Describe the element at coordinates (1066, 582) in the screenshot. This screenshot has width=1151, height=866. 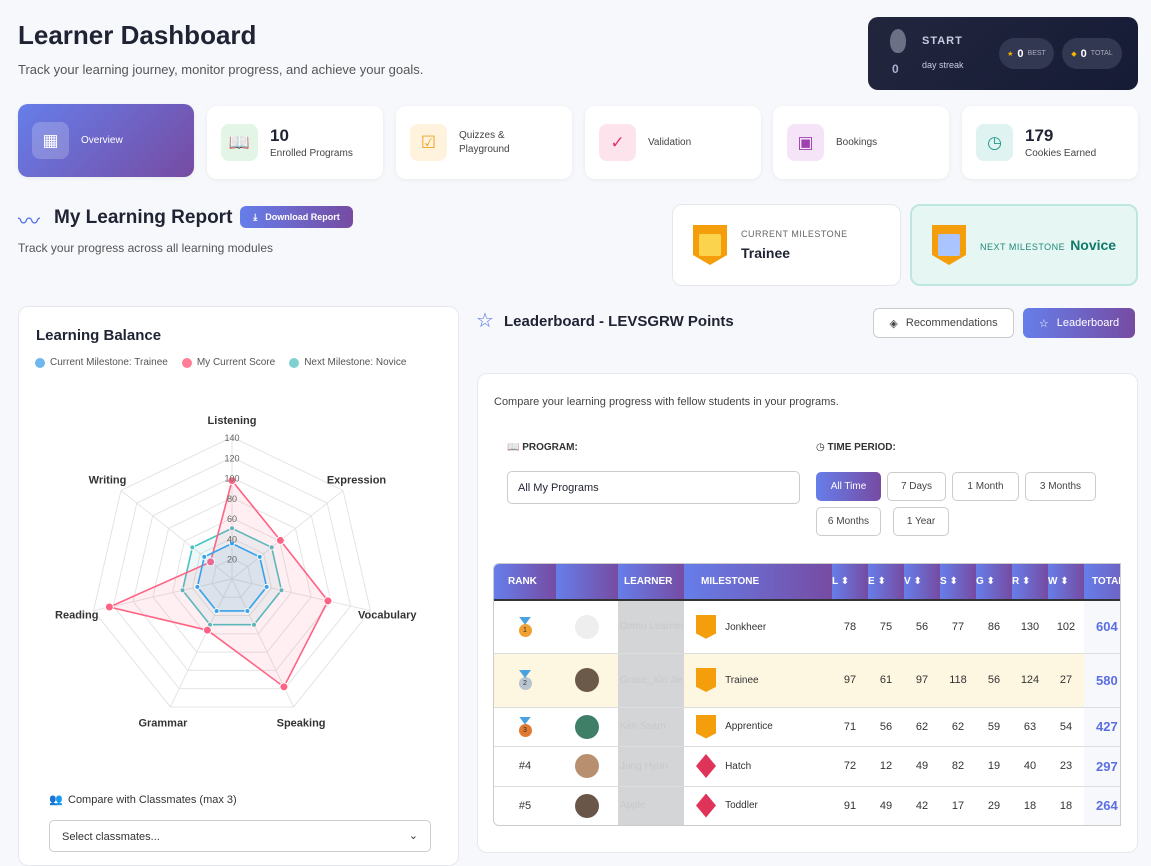
I see `col-w: W ⬍` at that location.